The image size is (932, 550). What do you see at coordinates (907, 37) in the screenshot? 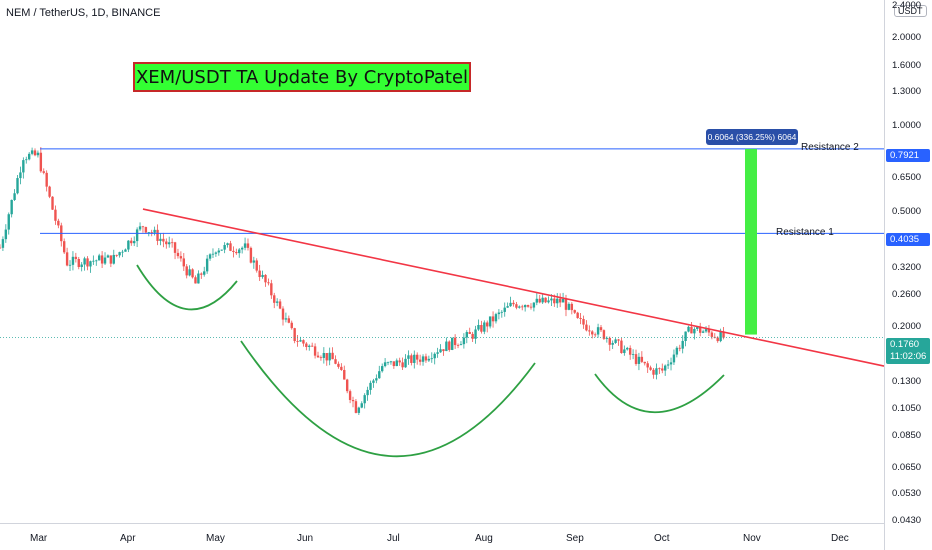
I see `price-tick: 2.0000` at bounding box center [907, 37].